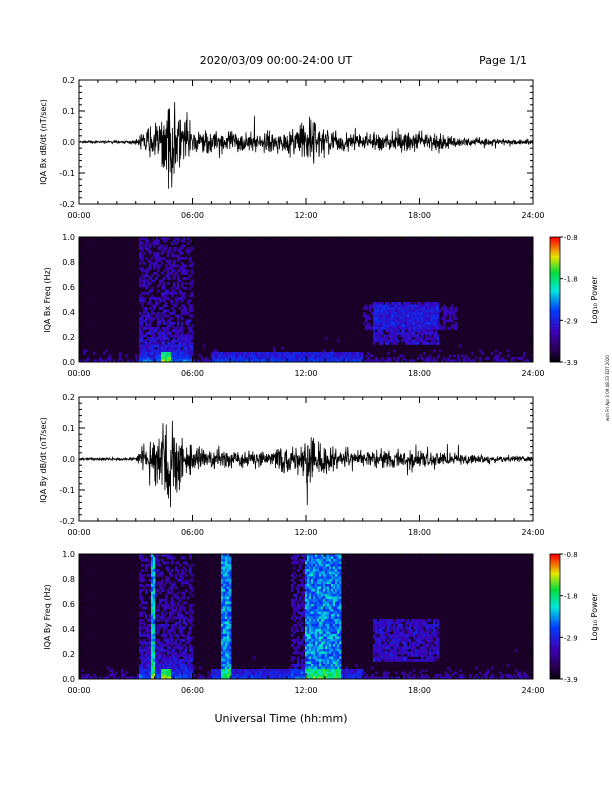 Image resolution: width=612 pixels, height=792 pixels. What do you see at coordinates (419, 532) in the screenshot?
I see `x-tick-label: 18:00` at bounding box center [419, 532].